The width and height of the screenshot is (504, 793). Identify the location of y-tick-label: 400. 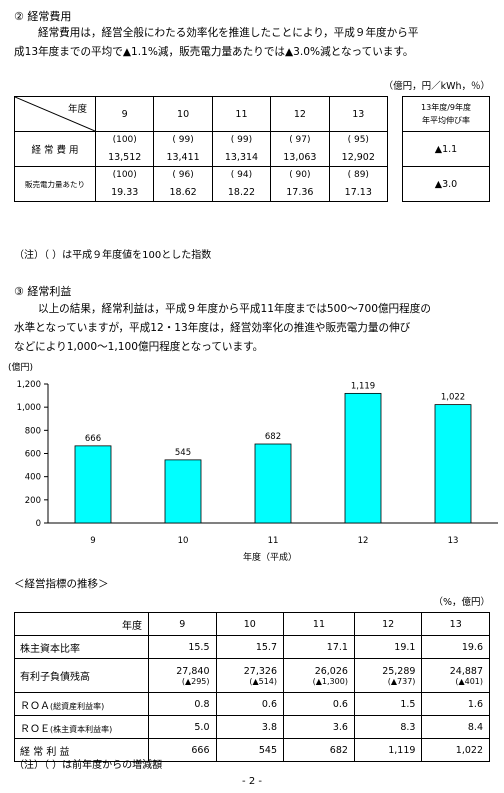
(33, 478).